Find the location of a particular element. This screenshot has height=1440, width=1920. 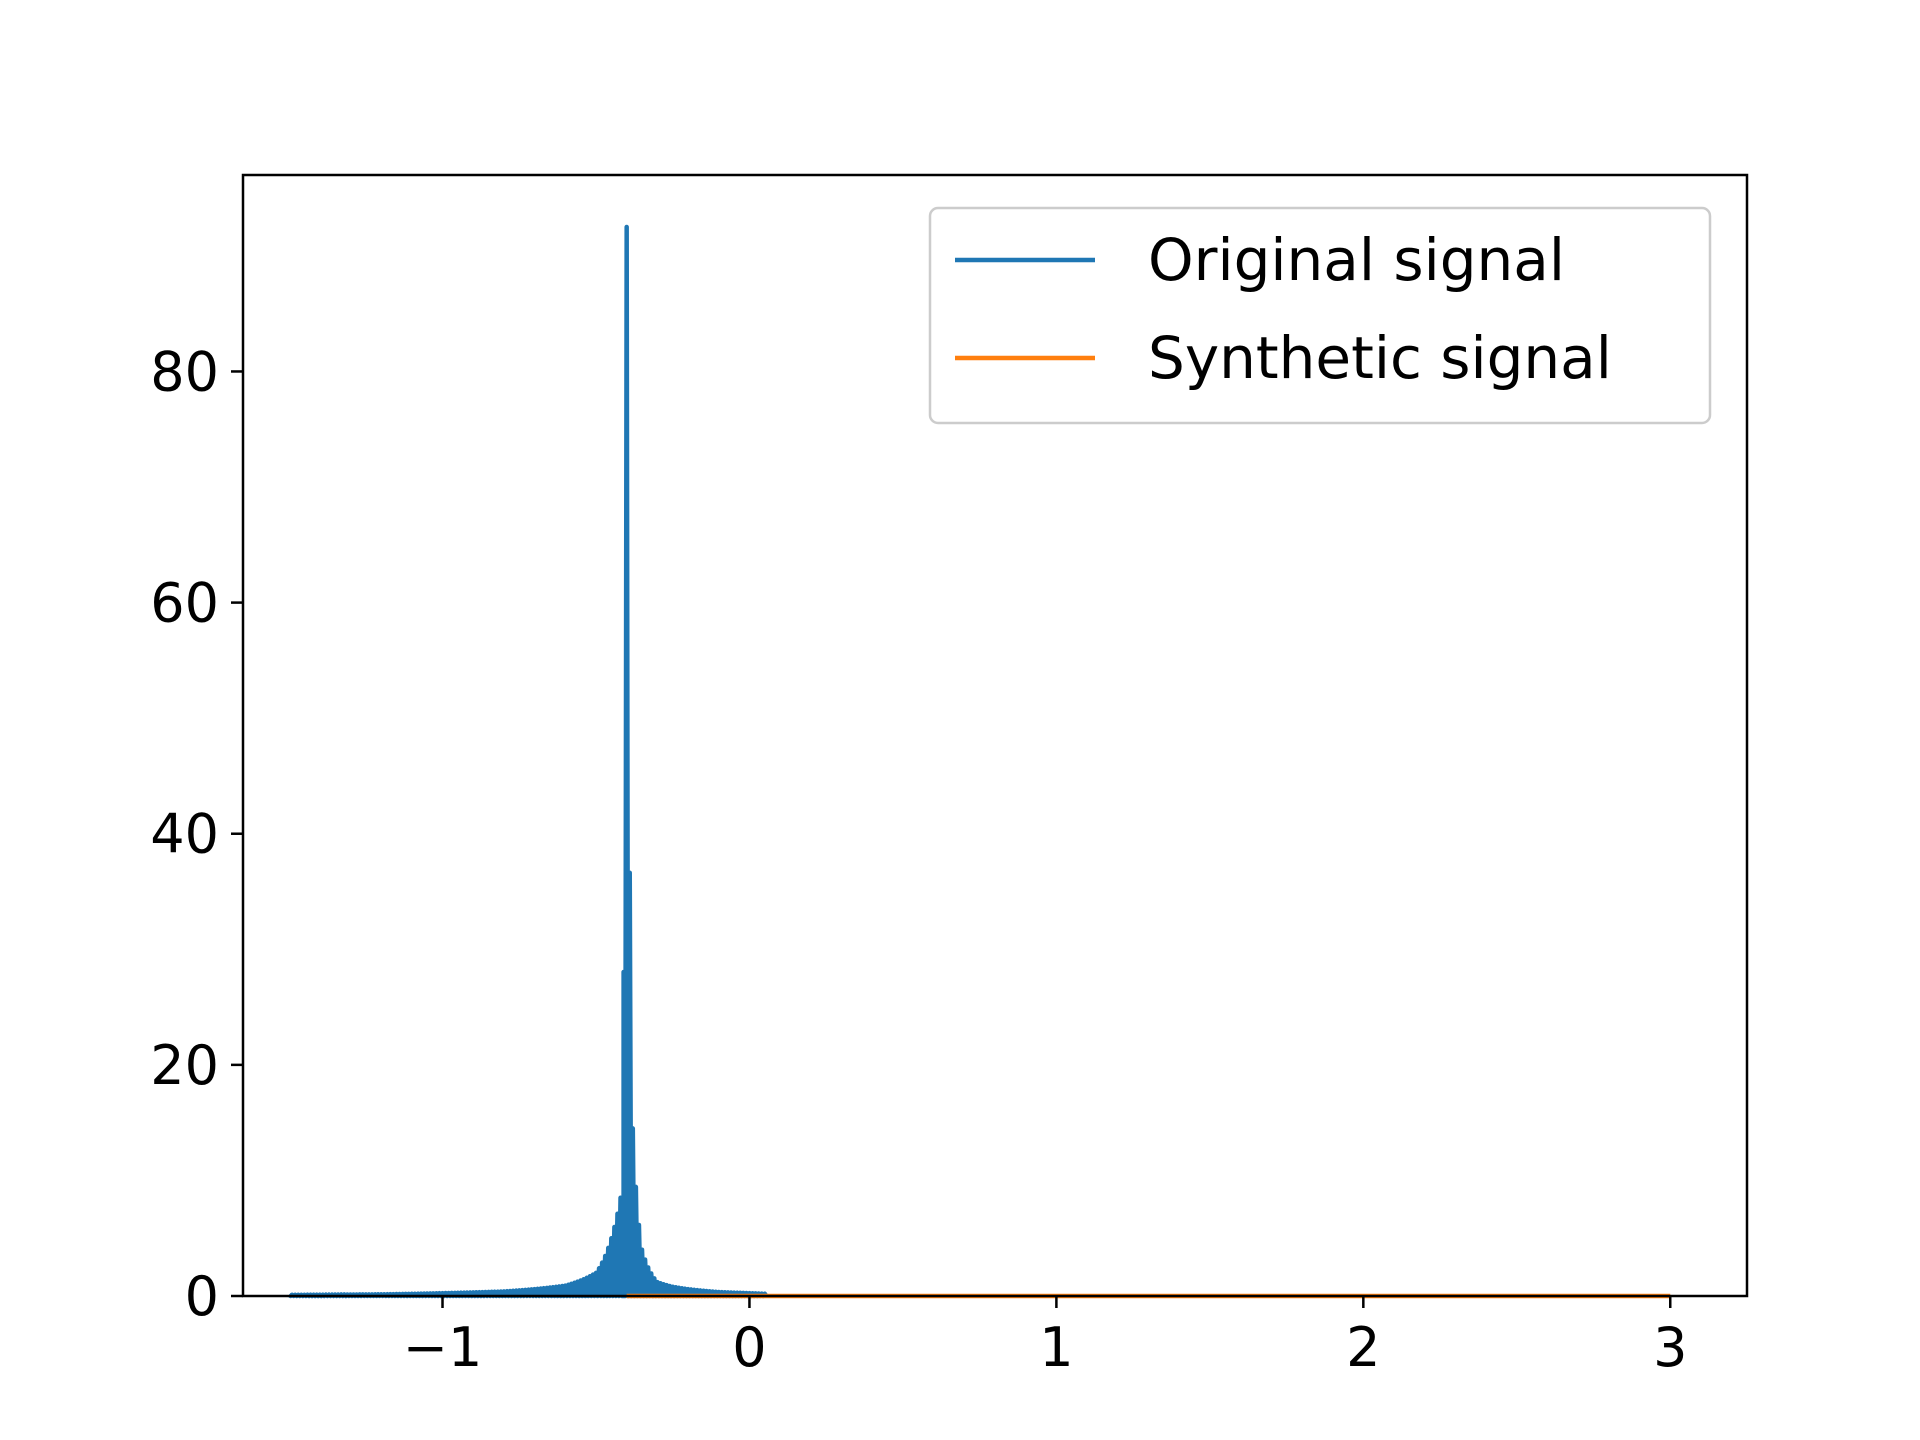

legend-label-synthetic-signal: Synthetic signal is located at coordinates (1380, 358).